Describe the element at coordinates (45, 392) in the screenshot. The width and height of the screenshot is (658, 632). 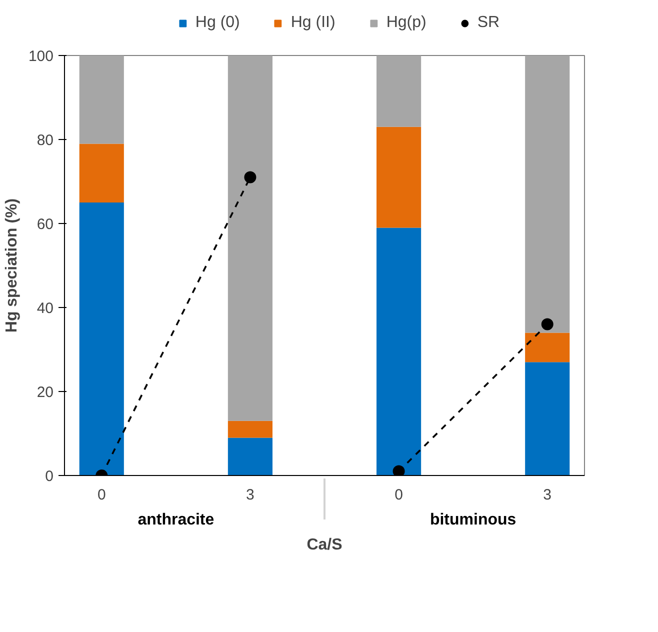
I see `y-tick-label: 20` at that location.